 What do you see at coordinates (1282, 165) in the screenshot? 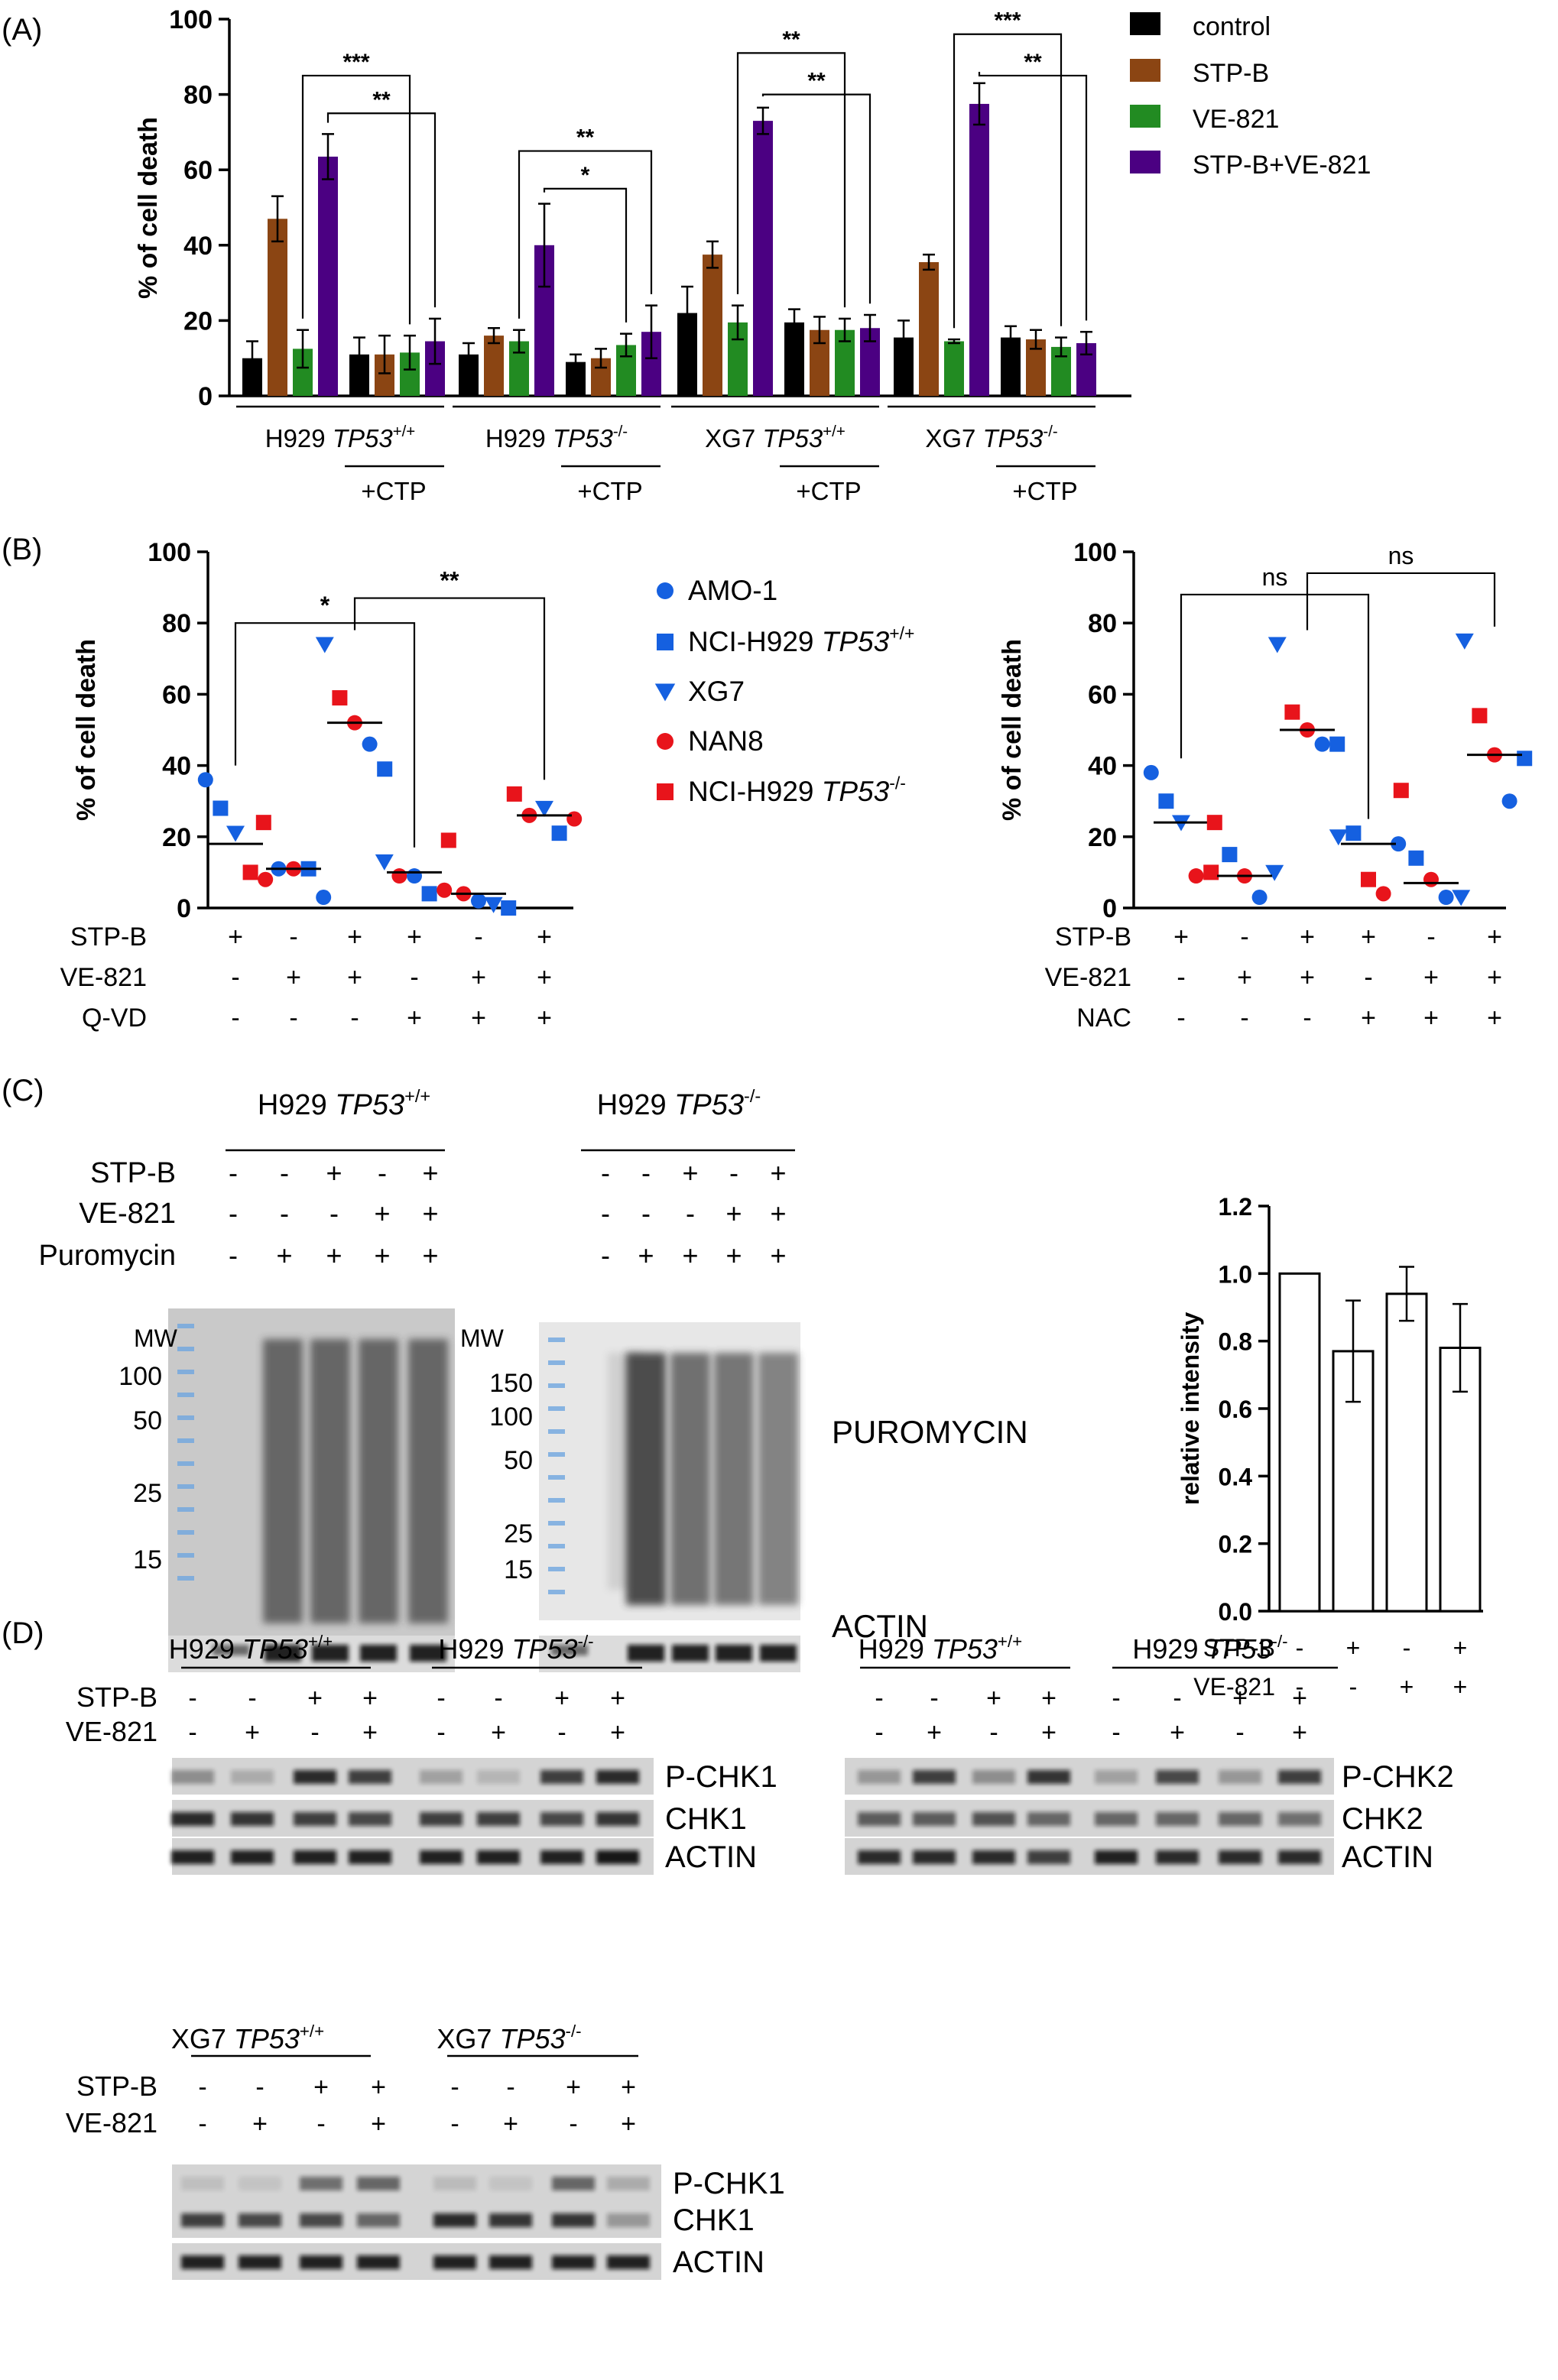
I see `a-legend-label: STP-B+VE-821` at bounding box center [1282, 165].